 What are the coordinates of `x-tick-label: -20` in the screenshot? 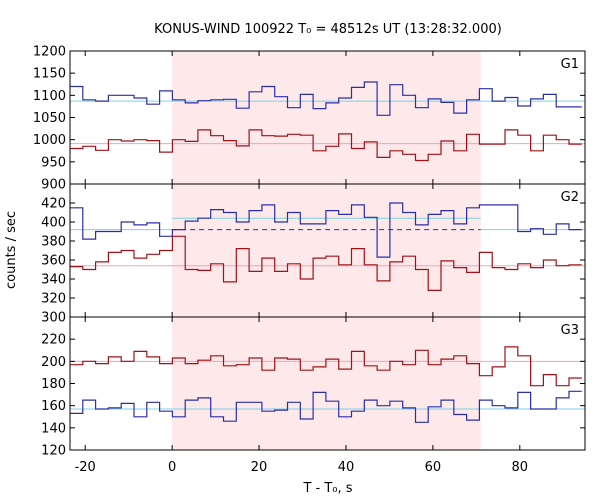 It's located at (85, 467).